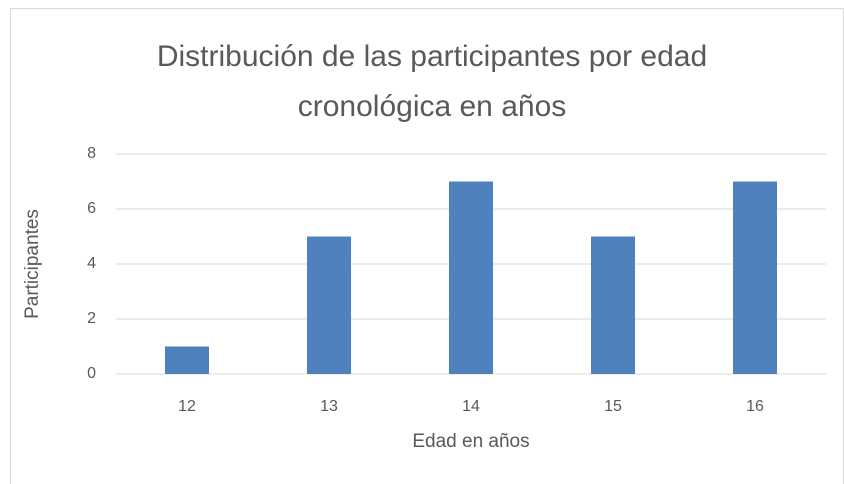  Describe the element at coordinates (91, 318) in the screenshot. I see `y-tick-label: 2` at that location.